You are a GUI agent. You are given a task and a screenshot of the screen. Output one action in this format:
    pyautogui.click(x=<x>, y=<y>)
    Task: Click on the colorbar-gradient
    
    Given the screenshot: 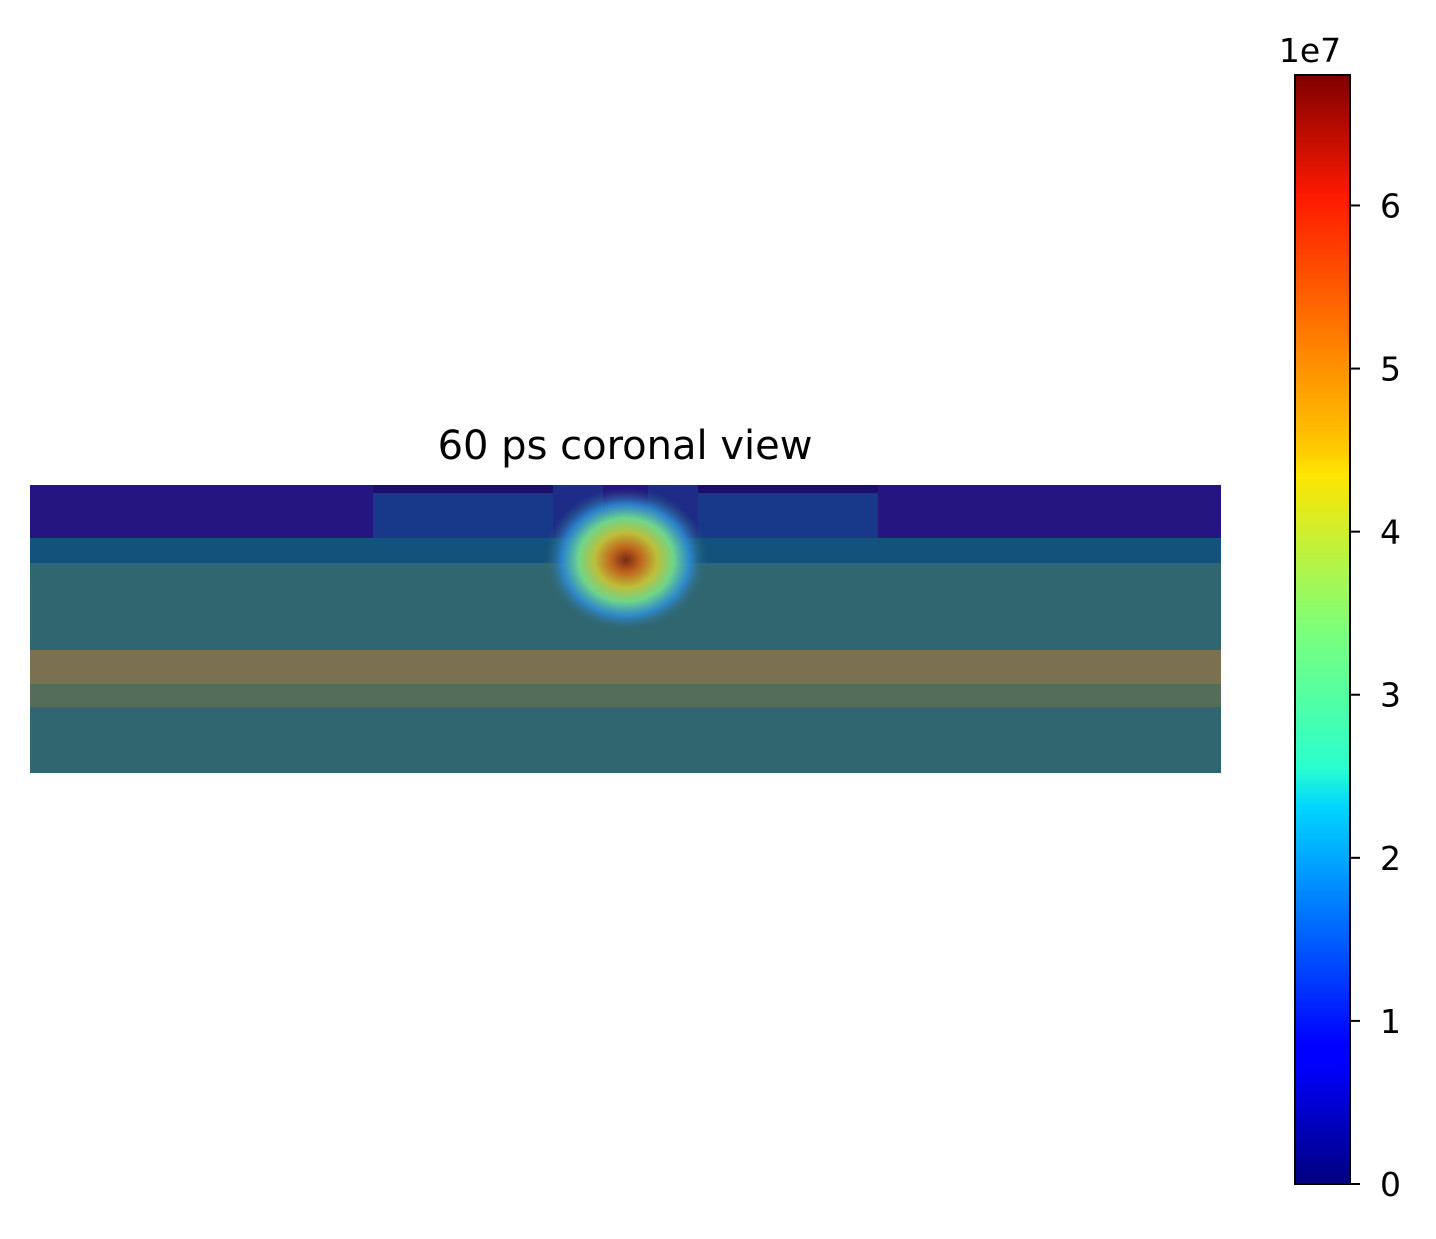 What is the action you would take?
    pyautogui.click(x=1322, y=629)
    